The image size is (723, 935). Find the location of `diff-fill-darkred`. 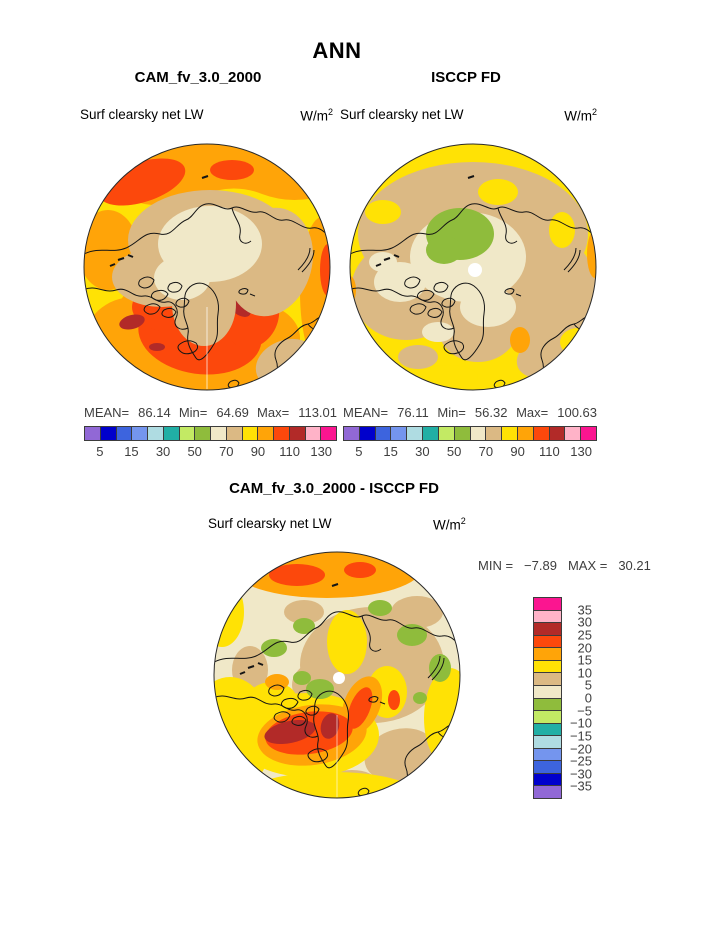

diff-fill-darkred is located at coordinates (302, 729).